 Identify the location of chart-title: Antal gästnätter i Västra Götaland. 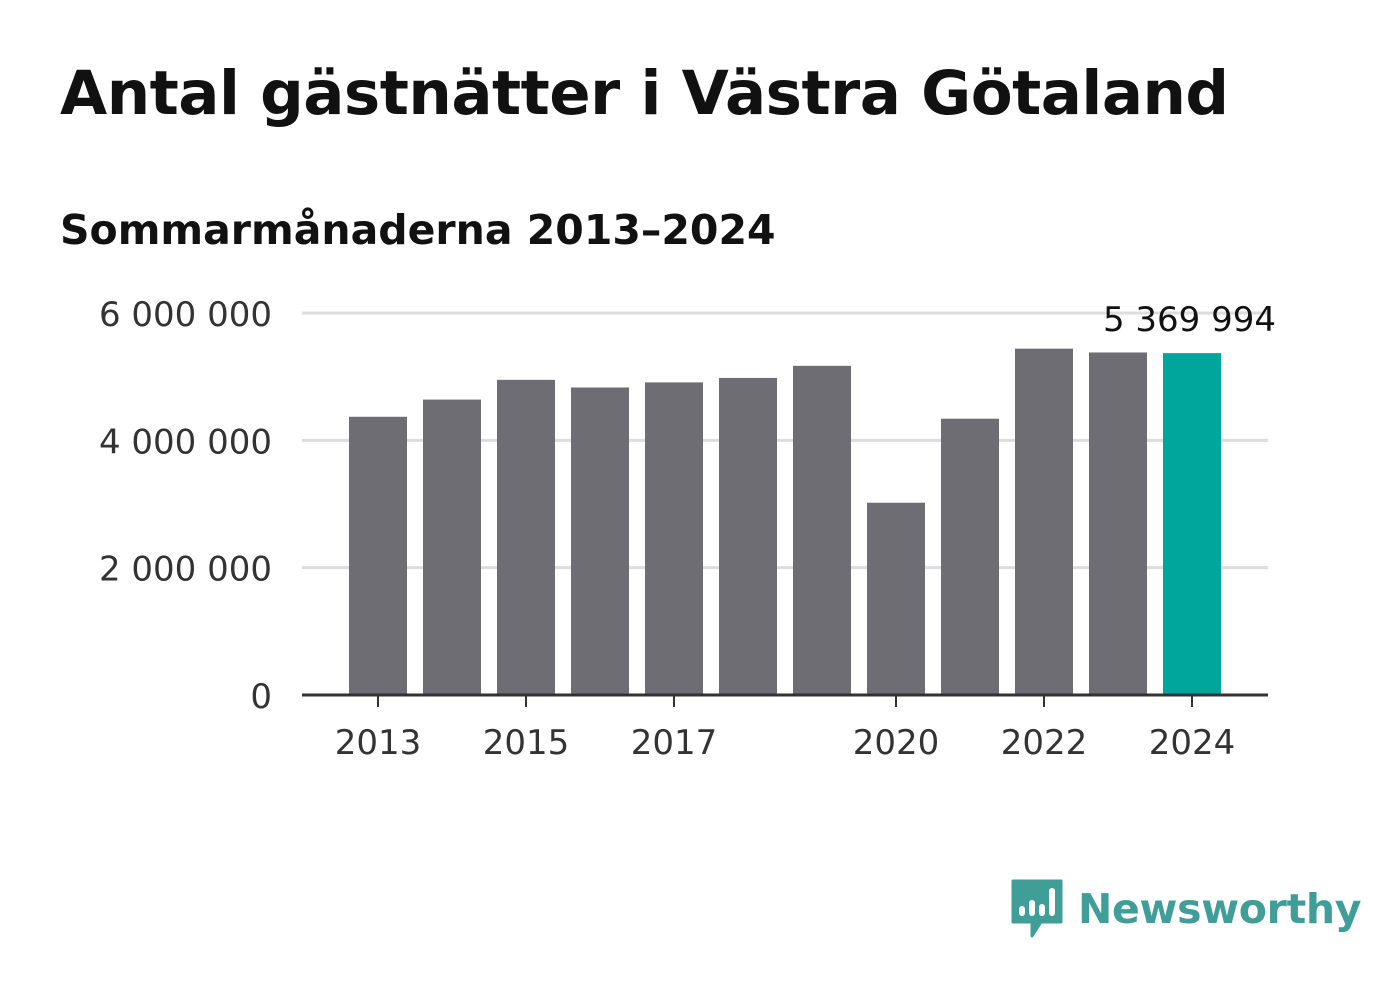
(644, 93).